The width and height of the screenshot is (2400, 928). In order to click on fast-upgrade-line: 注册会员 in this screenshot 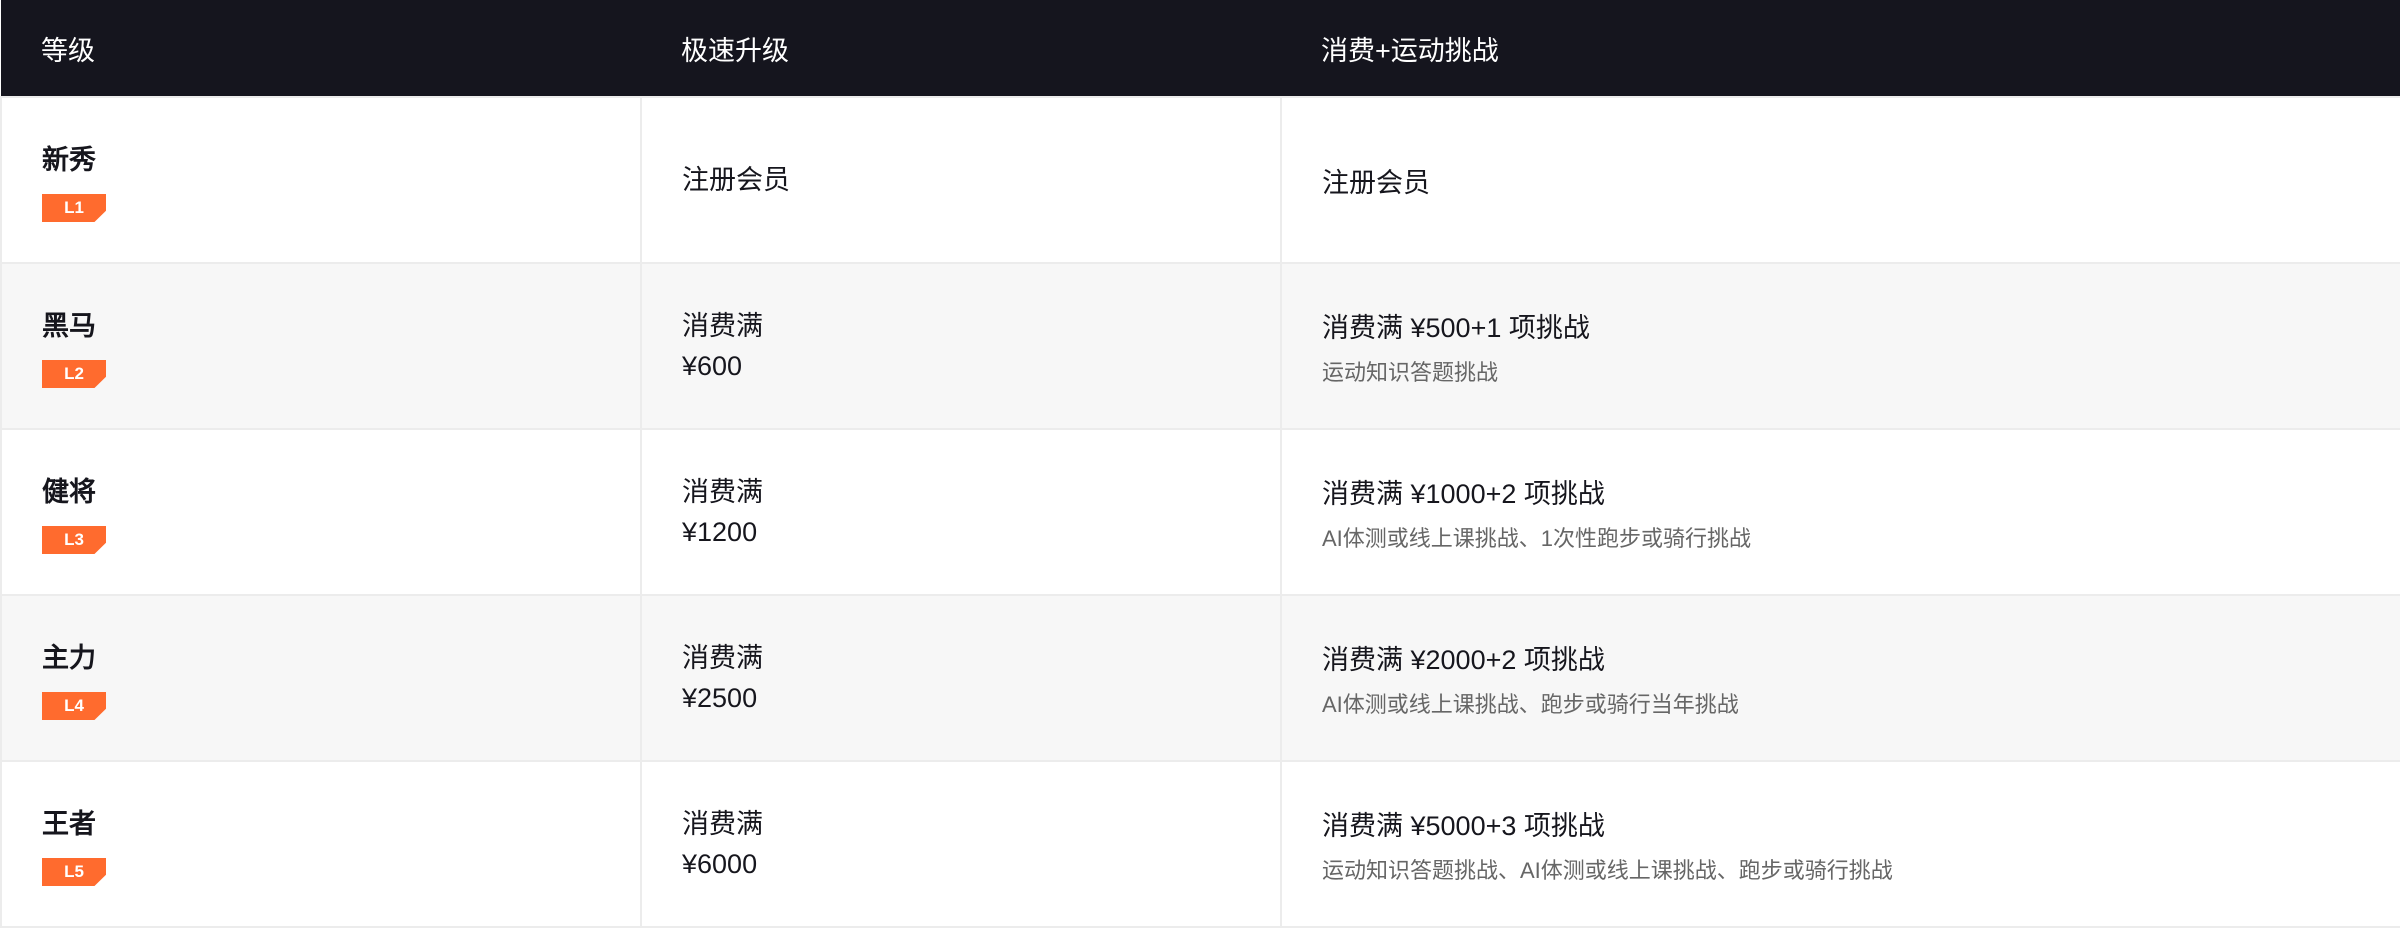, I will do `click(736, 180)`.